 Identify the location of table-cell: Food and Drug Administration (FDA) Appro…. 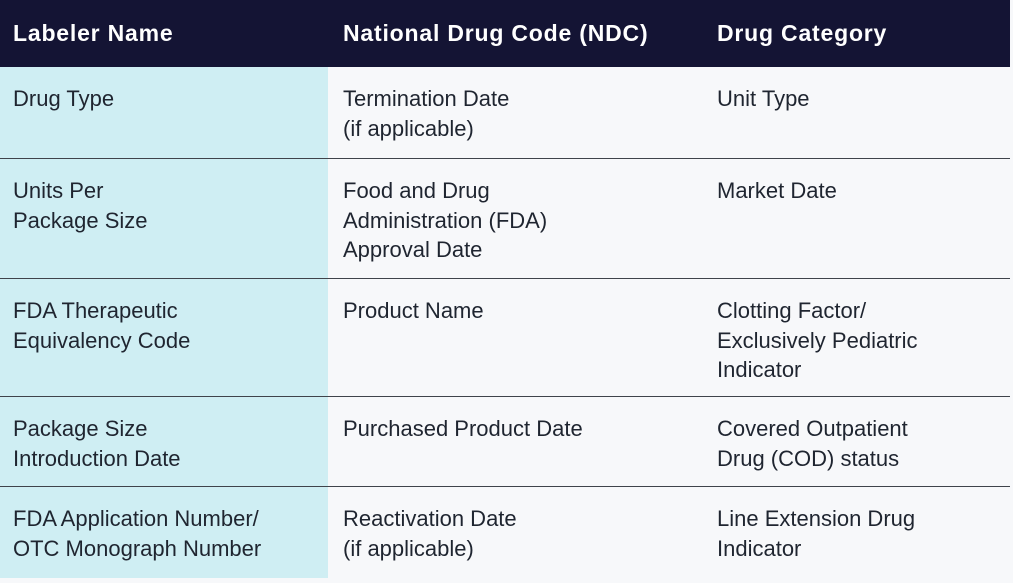
(520, 220).